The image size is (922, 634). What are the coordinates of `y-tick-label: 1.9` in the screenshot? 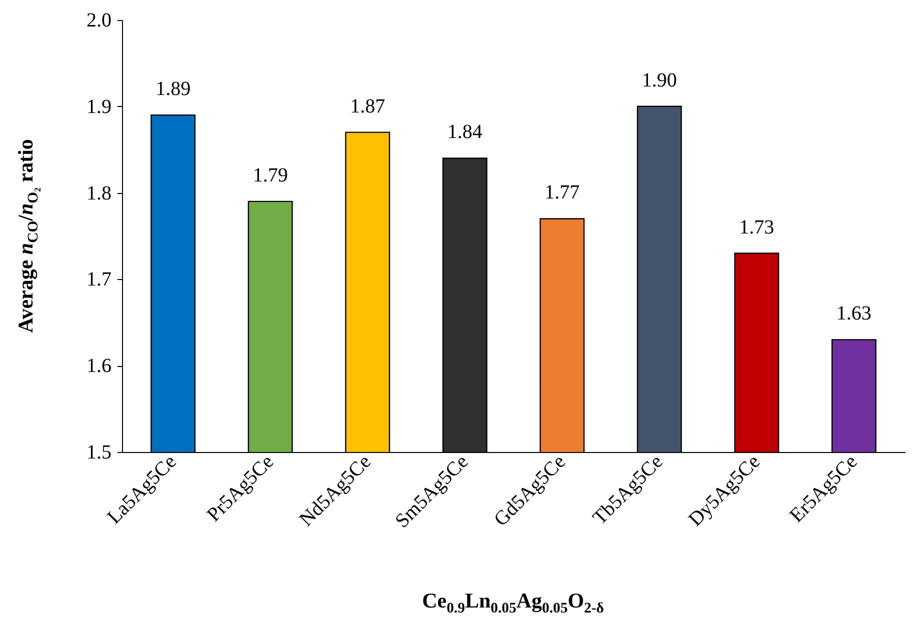 It's located at (99, 107).